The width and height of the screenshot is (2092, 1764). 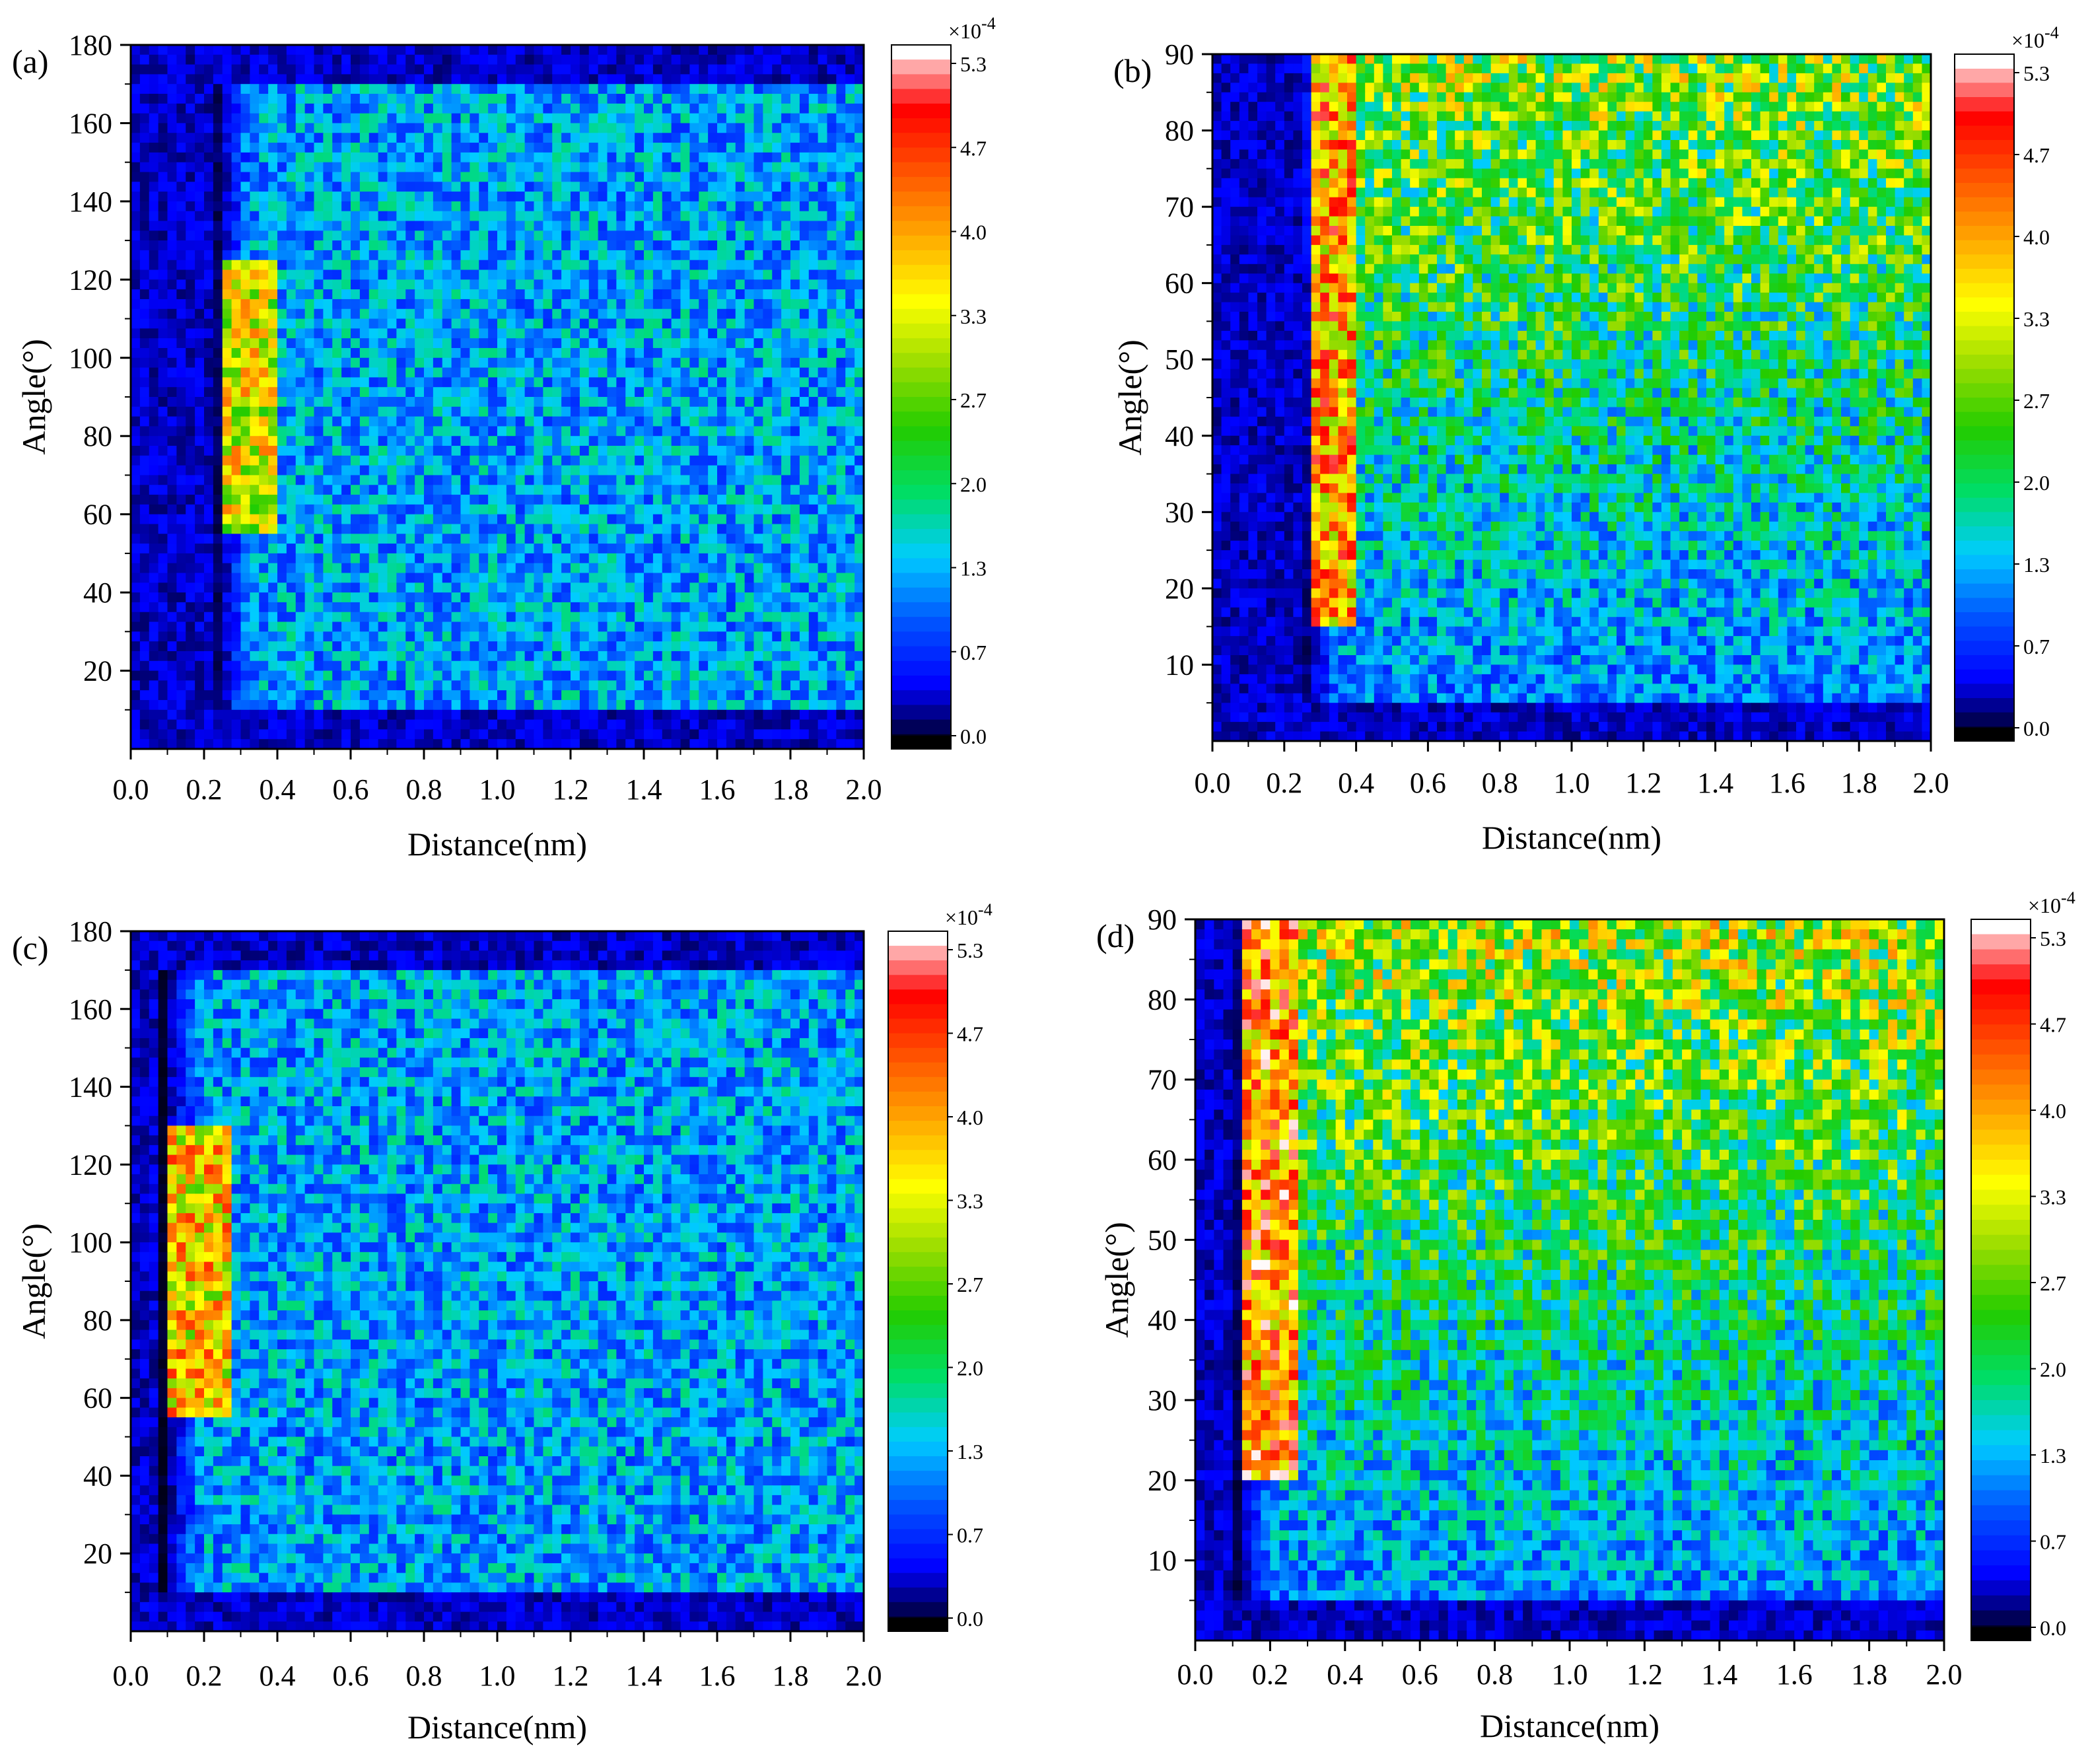 I want to click on panel-label: (c), so click(x=30, y=948).